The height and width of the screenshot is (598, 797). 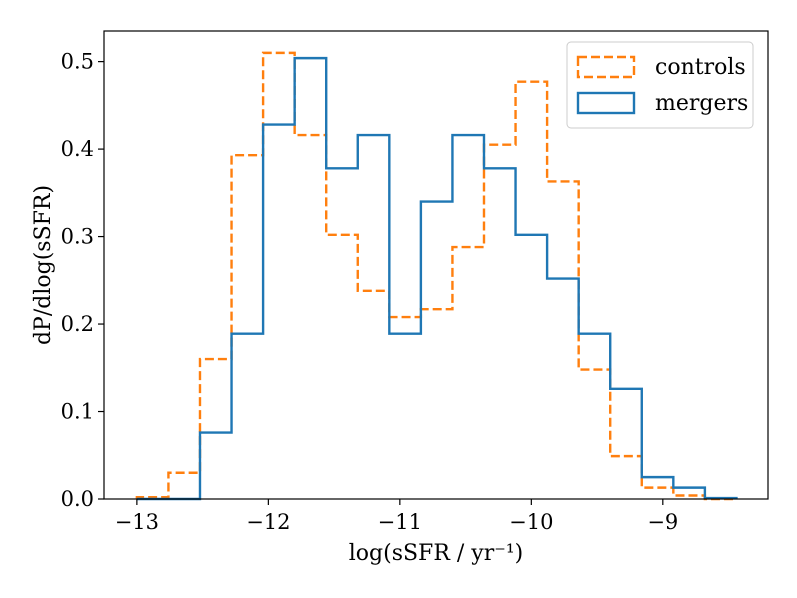 What do you see at coordinates (436, 553) in the screenshot?
I see `x-axis-label: log(sSFR / yr⁻¹)` at bounding box center [436, 553].